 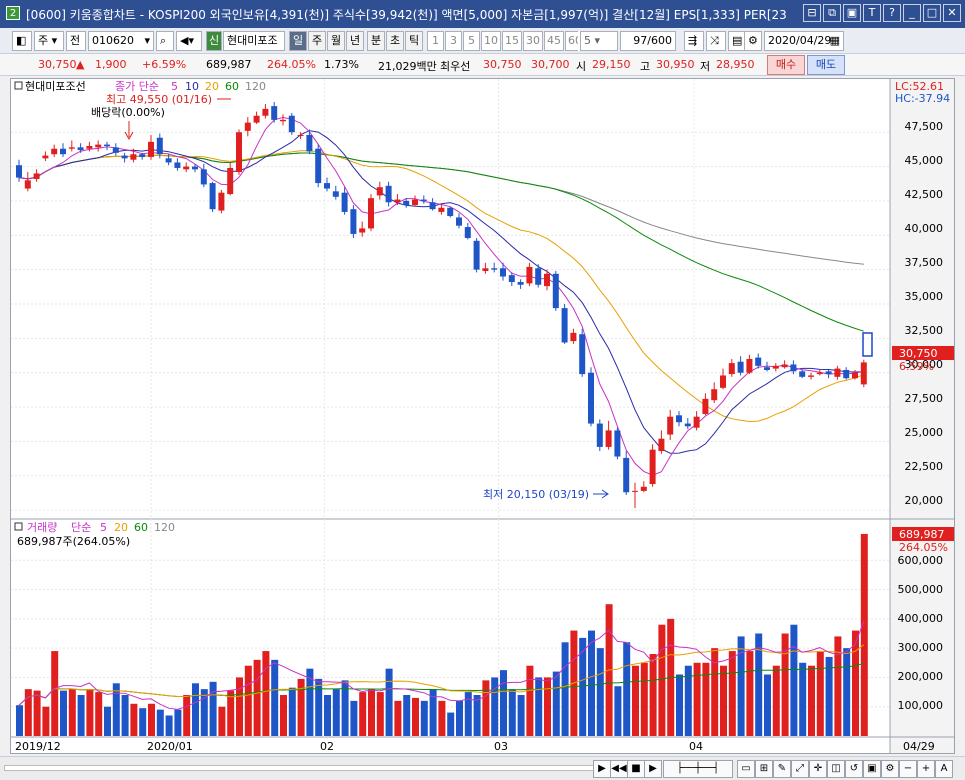 I want to click on font-size-icon: A, so click(x=944, y=769).